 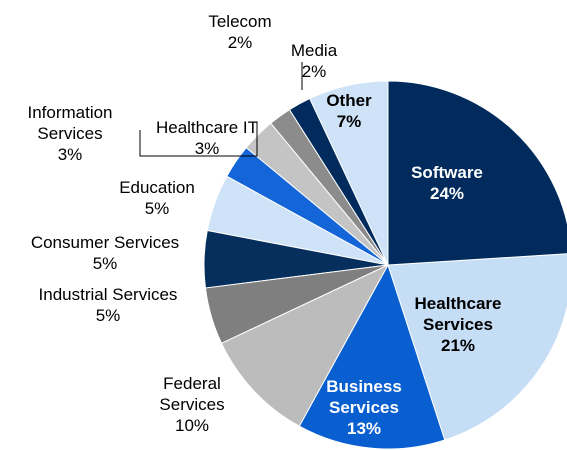 I want to click on slice-label: Other 7%, so click(x=349, y=111).